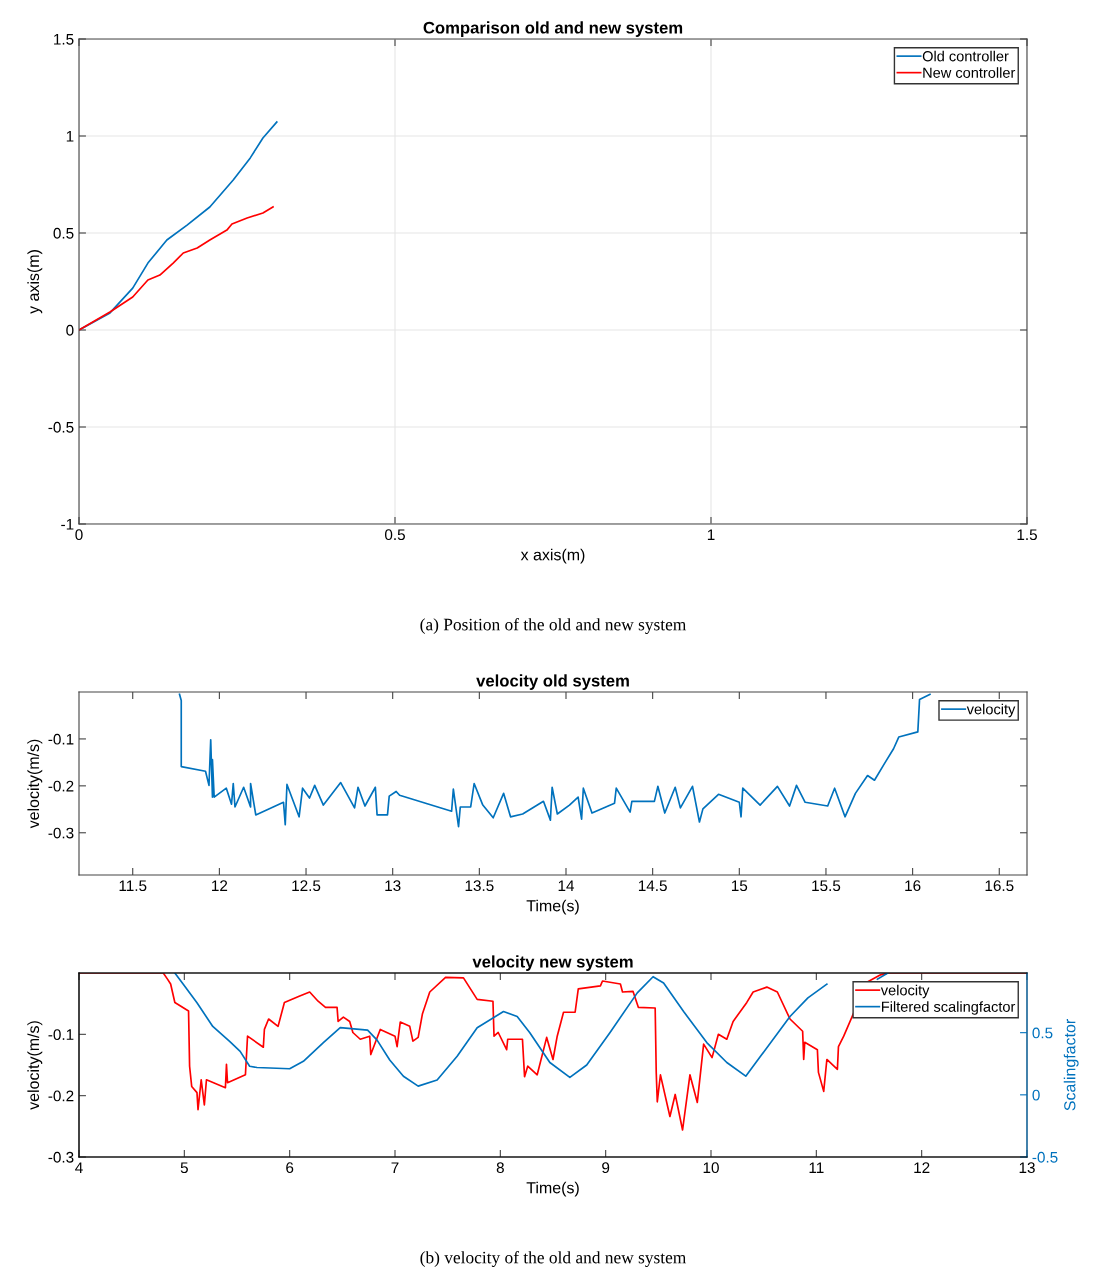 The image size is (1108, 1280). I want to click on chart-title: velocity old system, so click(552, 682).